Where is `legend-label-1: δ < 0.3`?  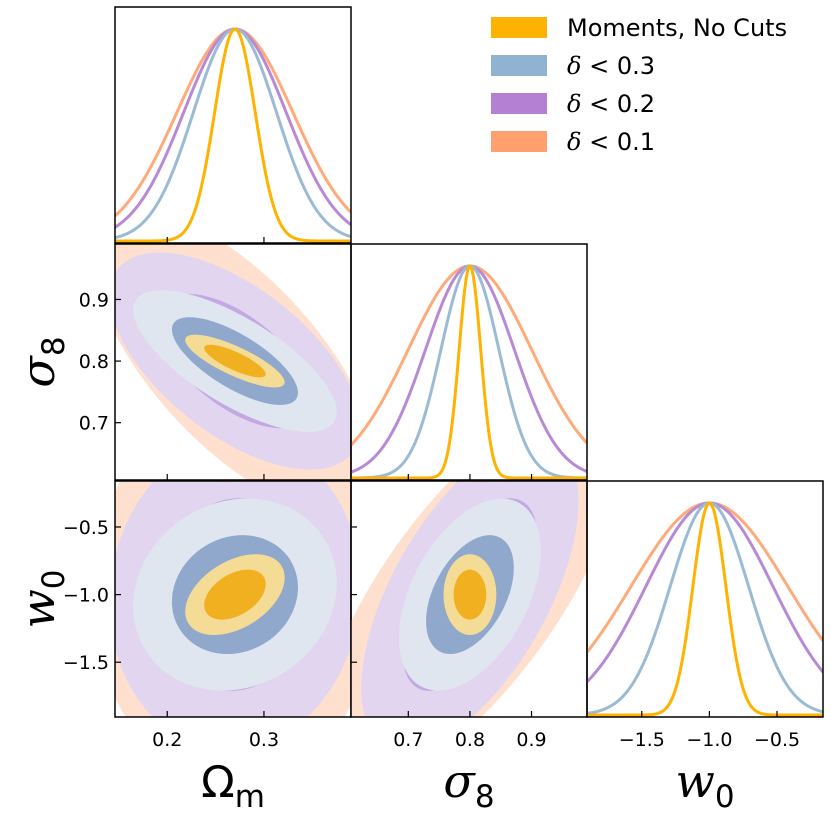
legend-label-1: δ < 0.3 is located at coordinates (611, 66).